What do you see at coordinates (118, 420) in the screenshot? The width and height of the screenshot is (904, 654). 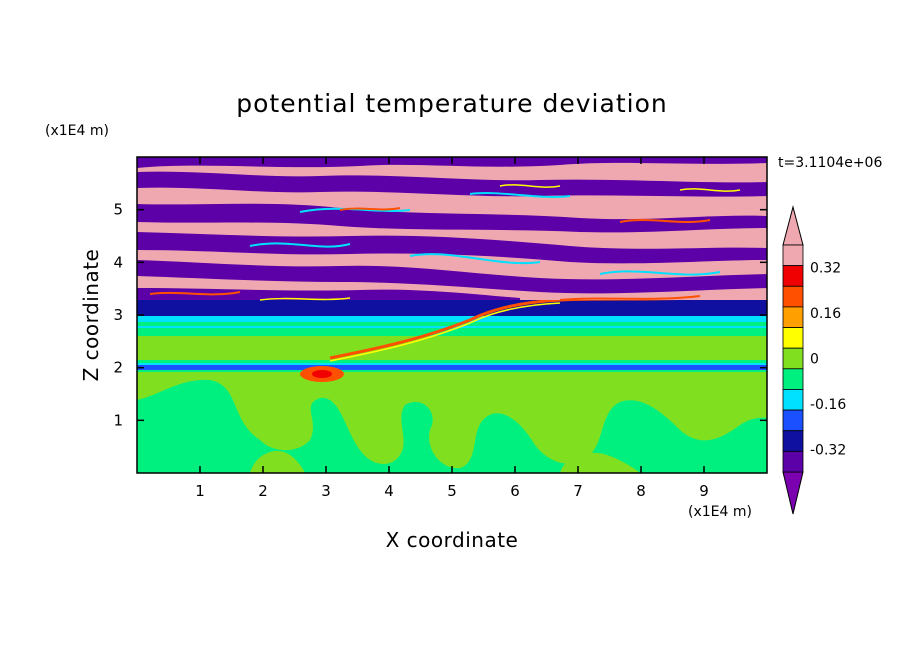 I see `y-tick-label: 1` at bounding box center [118, 420].